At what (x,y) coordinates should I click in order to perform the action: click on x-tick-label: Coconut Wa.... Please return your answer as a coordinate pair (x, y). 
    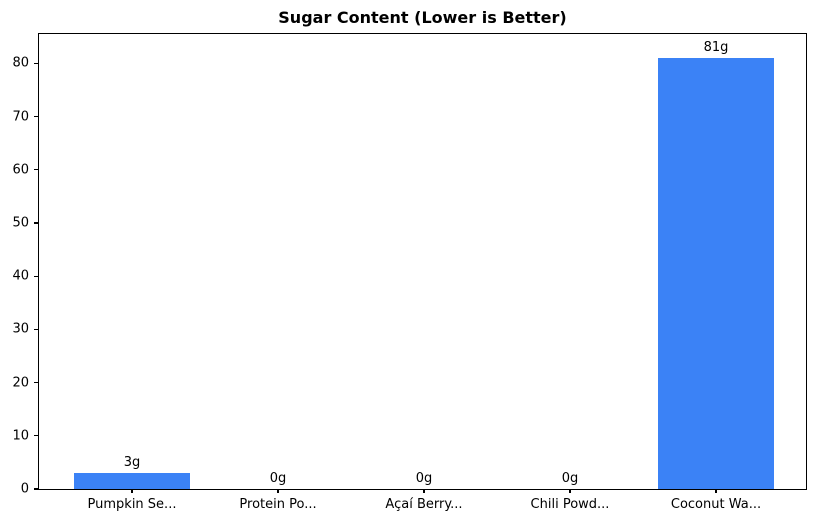
    Looking at the image, I should click on (716, 504).